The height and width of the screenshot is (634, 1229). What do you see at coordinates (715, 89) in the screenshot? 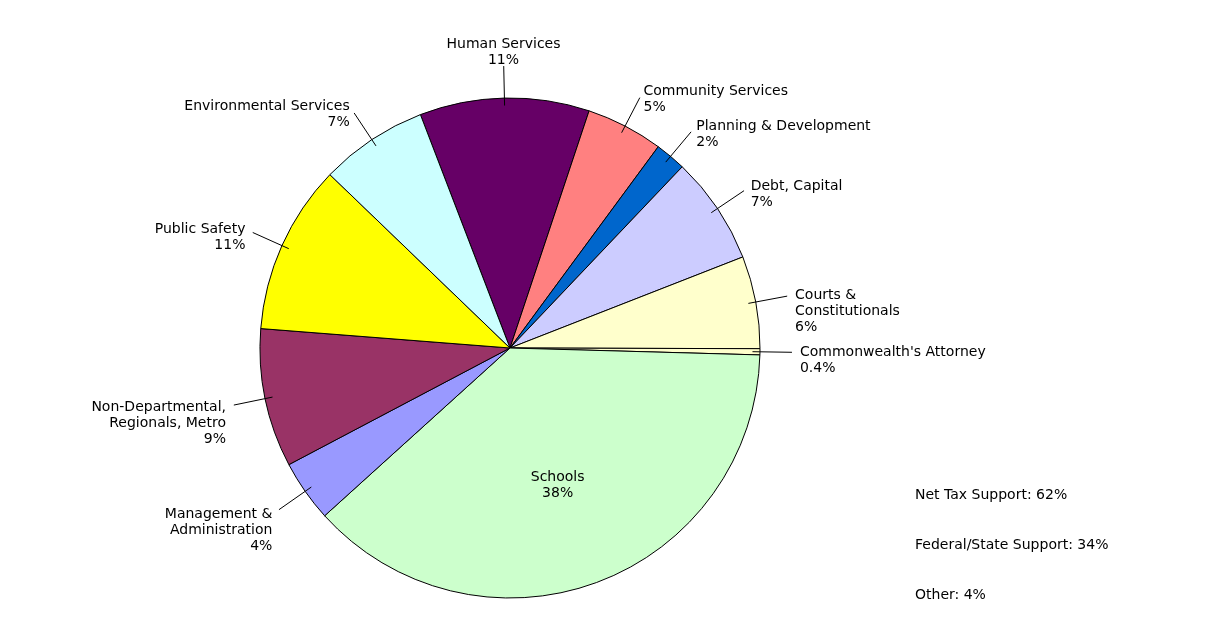
I see `slice-label: Community Services` at bounding box center [715, 89].